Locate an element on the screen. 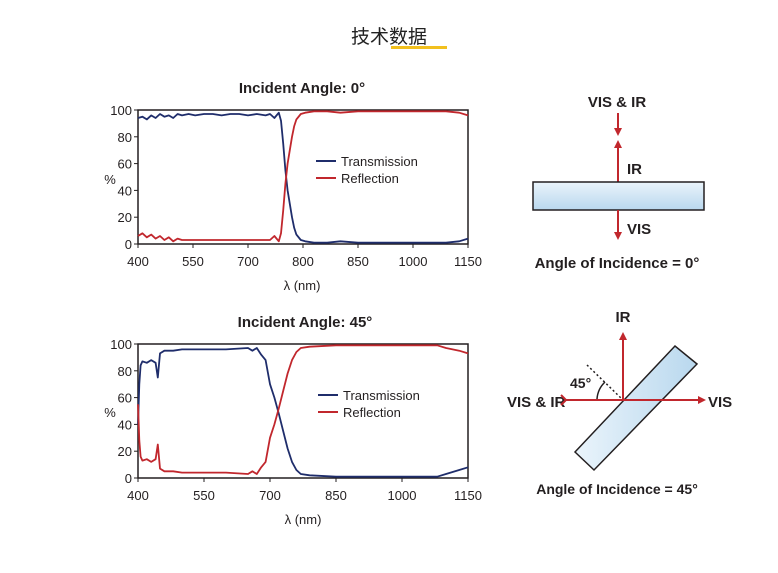 The height and width of the screenshot is (573, 778). diagram-caption: Angle of Incidence = 0° is located at coordinates (617, 263).